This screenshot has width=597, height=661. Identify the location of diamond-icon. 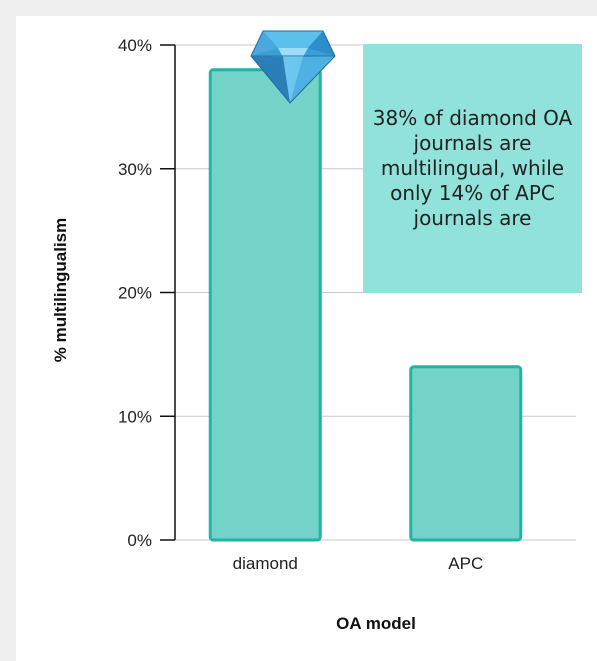
(293, 67).